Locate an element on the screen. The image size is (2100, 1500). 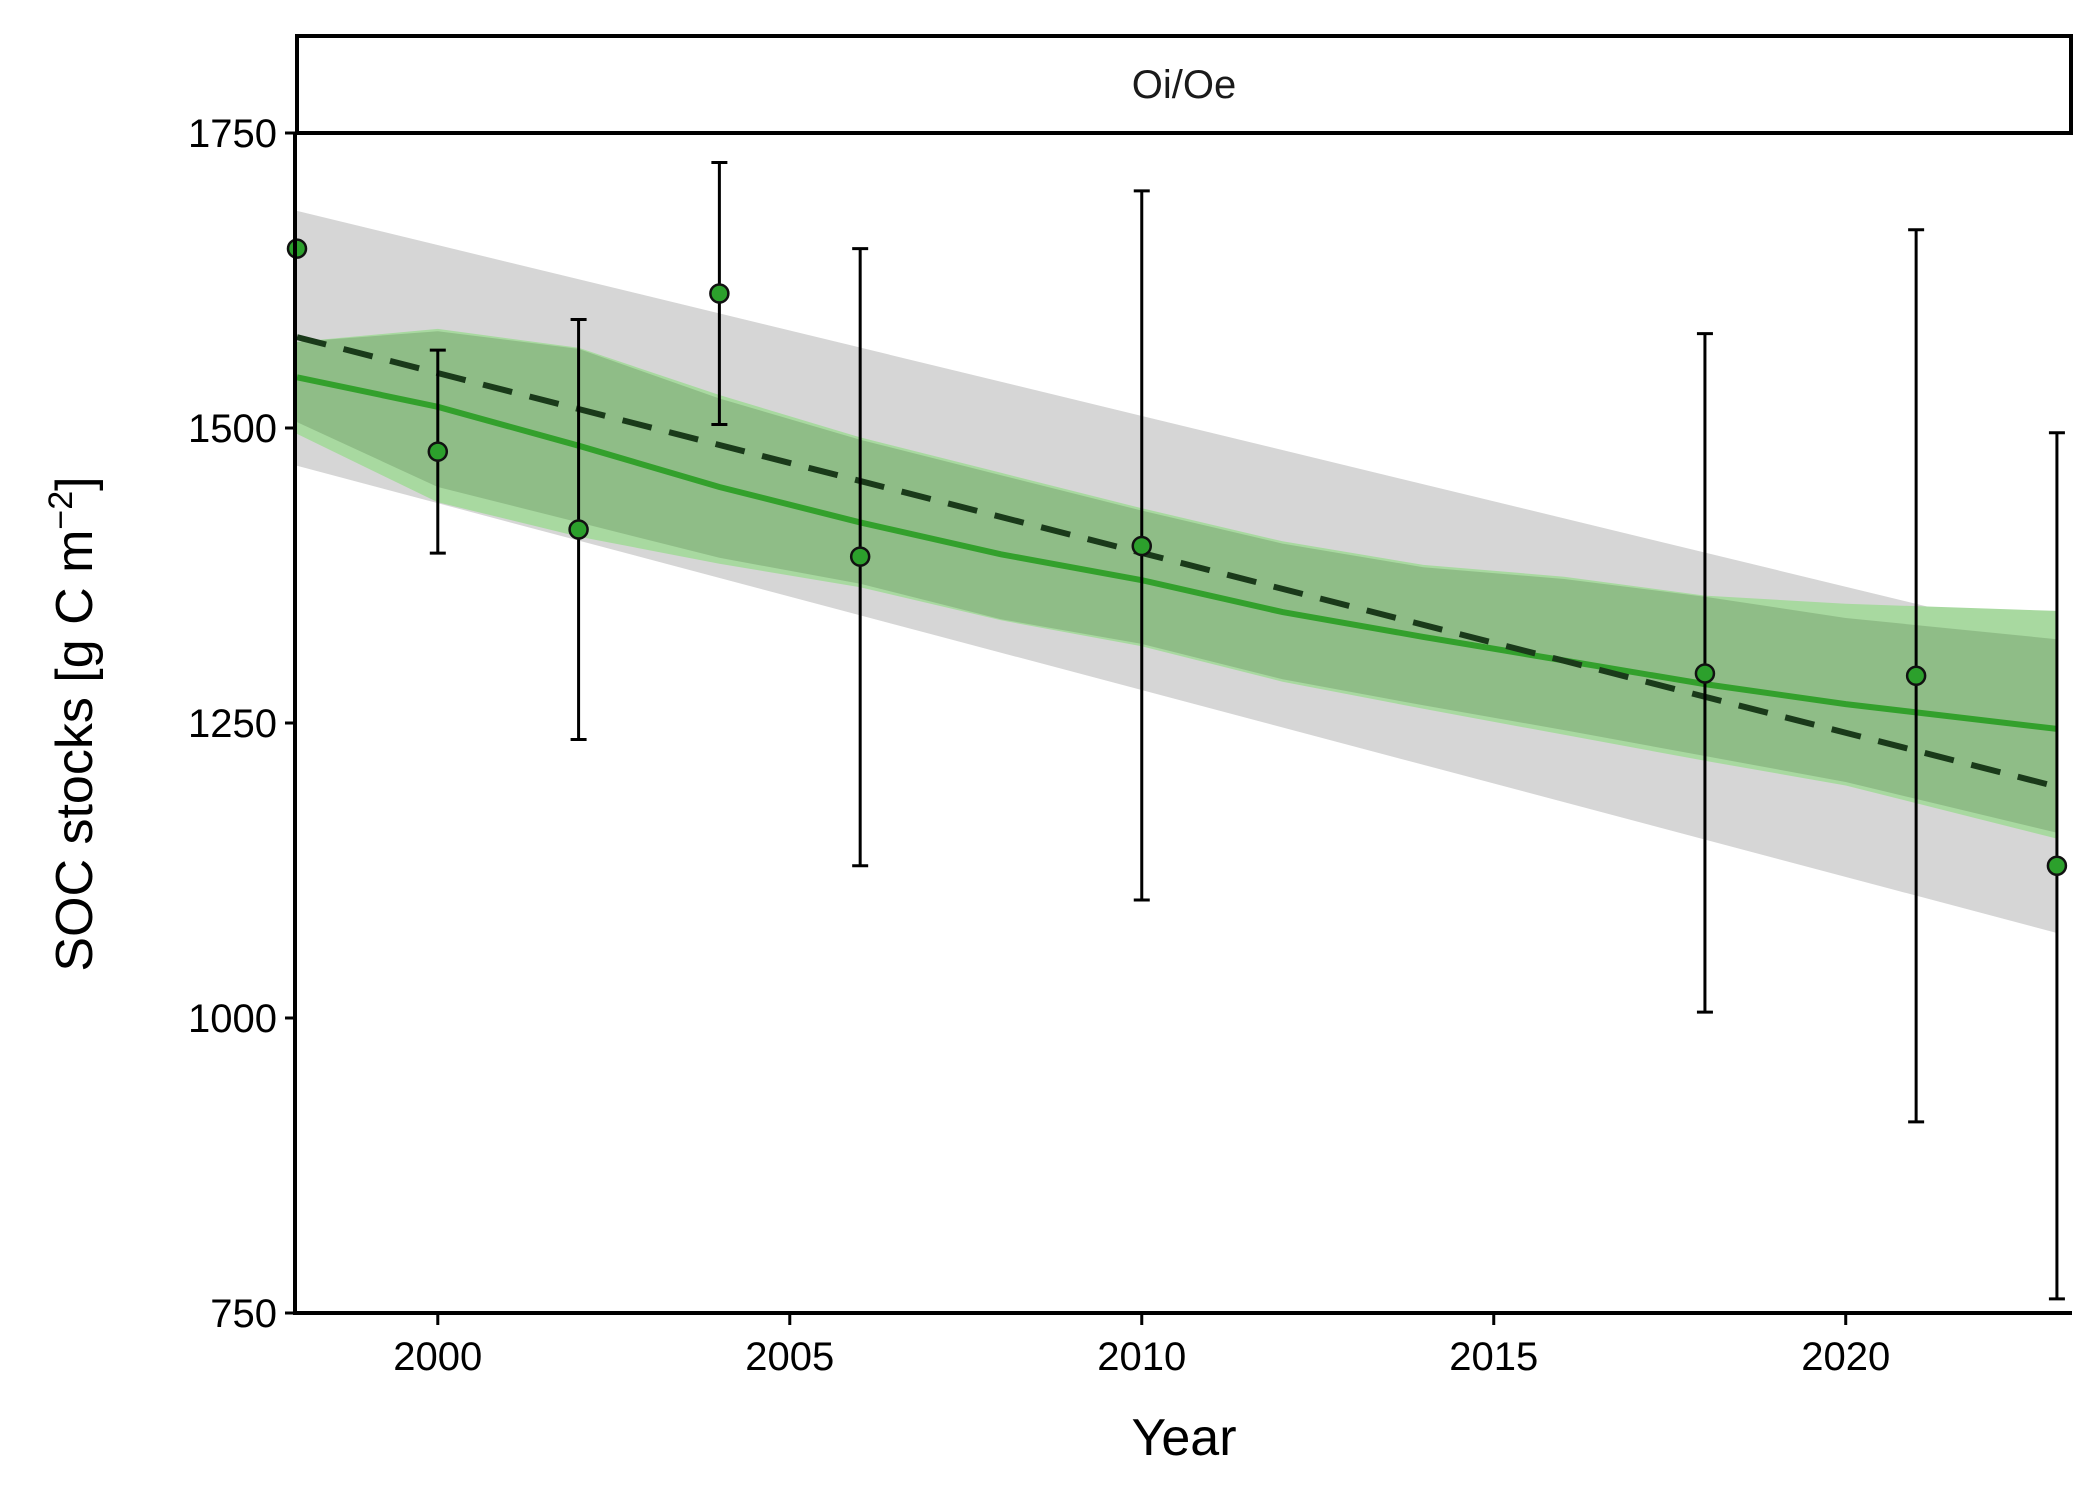
facet-strip is located at coordinates (1184, 84).